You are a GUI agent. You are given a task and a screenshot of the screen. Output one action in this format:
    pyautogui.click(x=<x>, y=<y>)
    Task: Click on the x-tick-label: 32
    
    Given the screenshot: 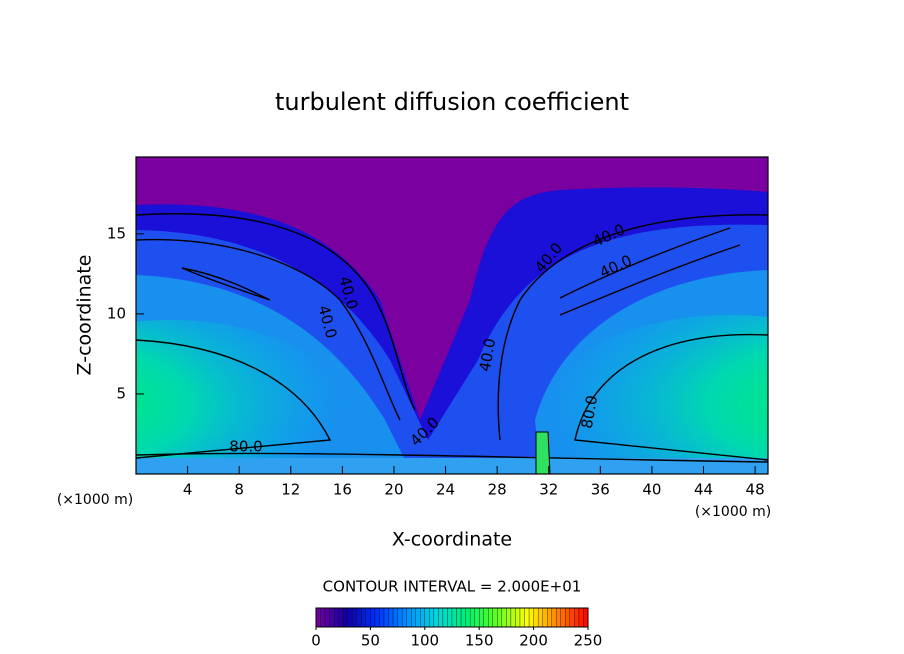 What is the action you would take?
    pyautogui.click(x=548, y=490)
    